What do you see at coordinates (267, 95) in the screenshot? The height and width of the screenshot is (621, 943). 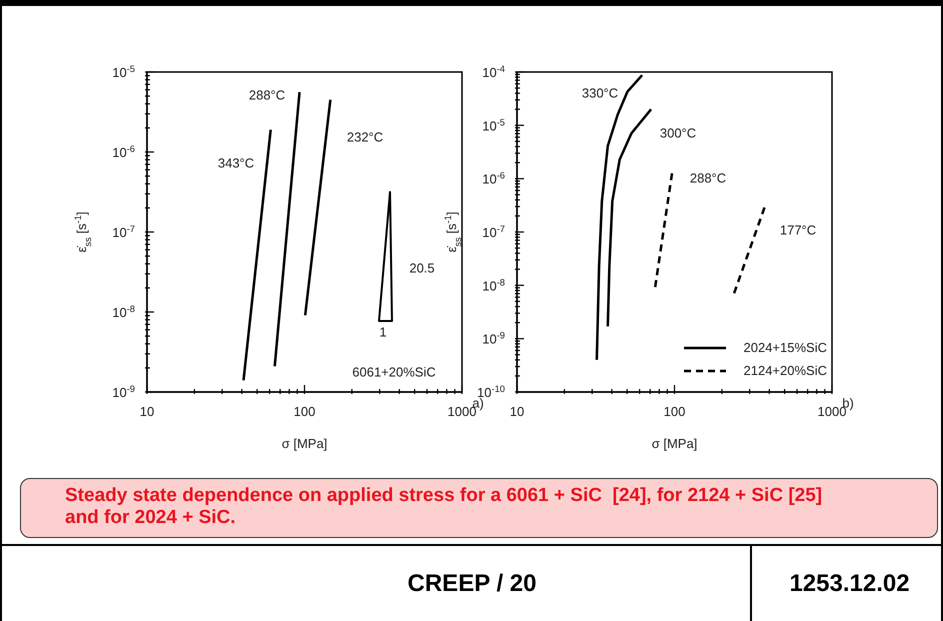 I see `series-label: 288°C` at bounding box center [267, 95].